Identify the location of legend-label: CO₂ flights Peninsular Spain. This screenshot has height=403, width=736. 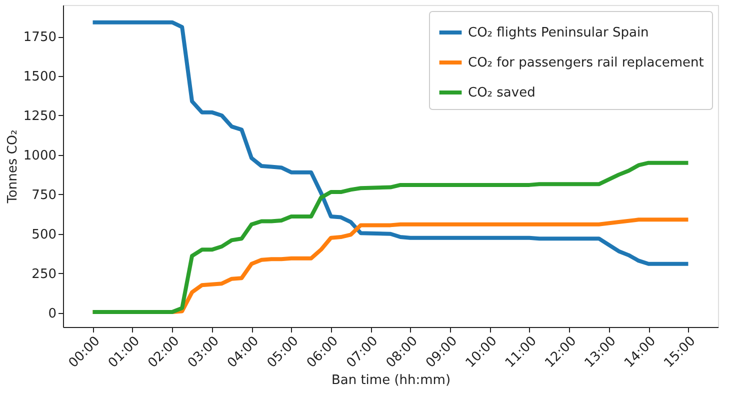
(558, 33).